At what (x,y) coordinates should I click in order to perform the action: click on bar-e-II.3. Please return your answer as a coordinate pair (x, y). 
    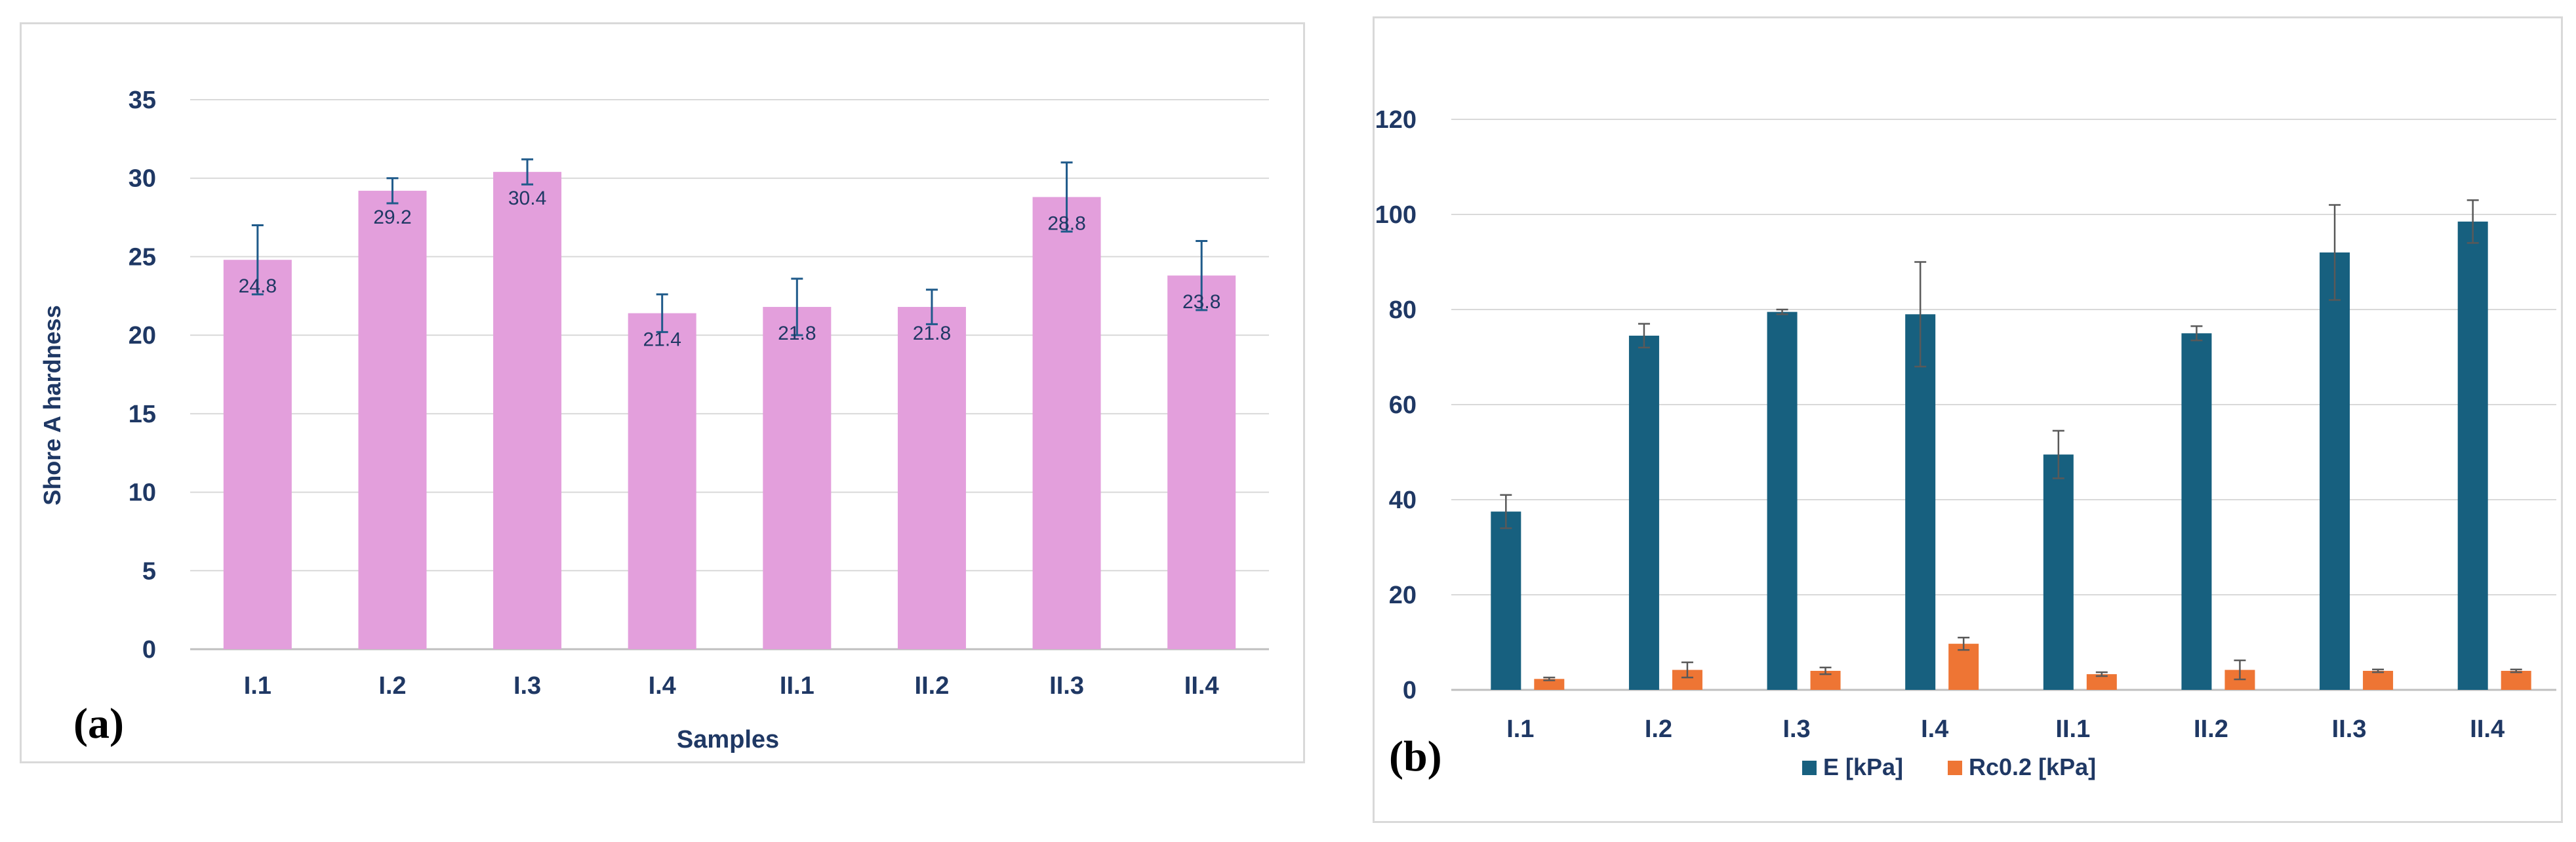
    Looking at the image, I should click on (2335, 471).